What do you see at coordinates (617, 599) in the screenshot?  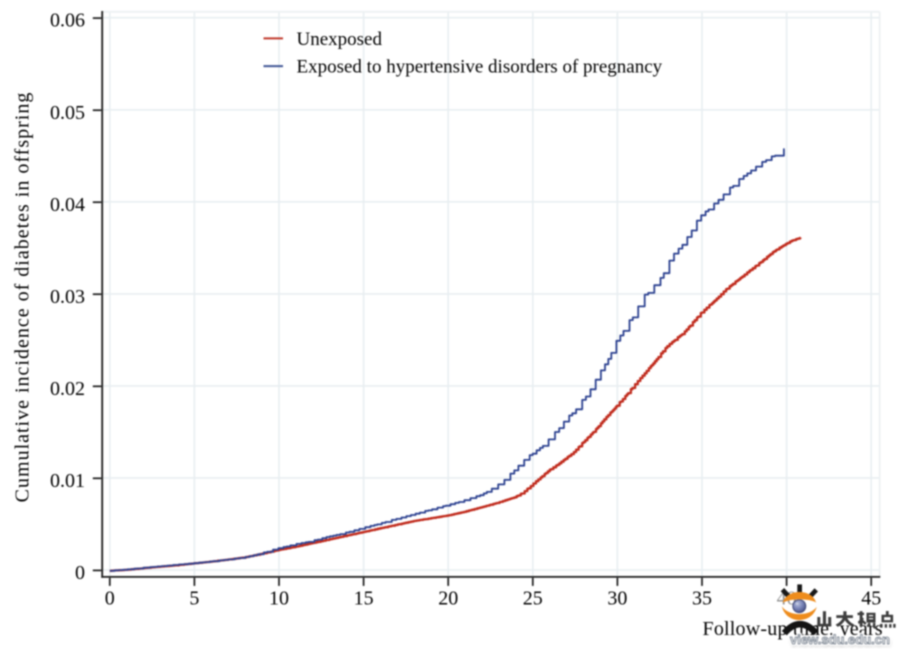 I see `svg-text: 30` at bounding box center [617, 599].